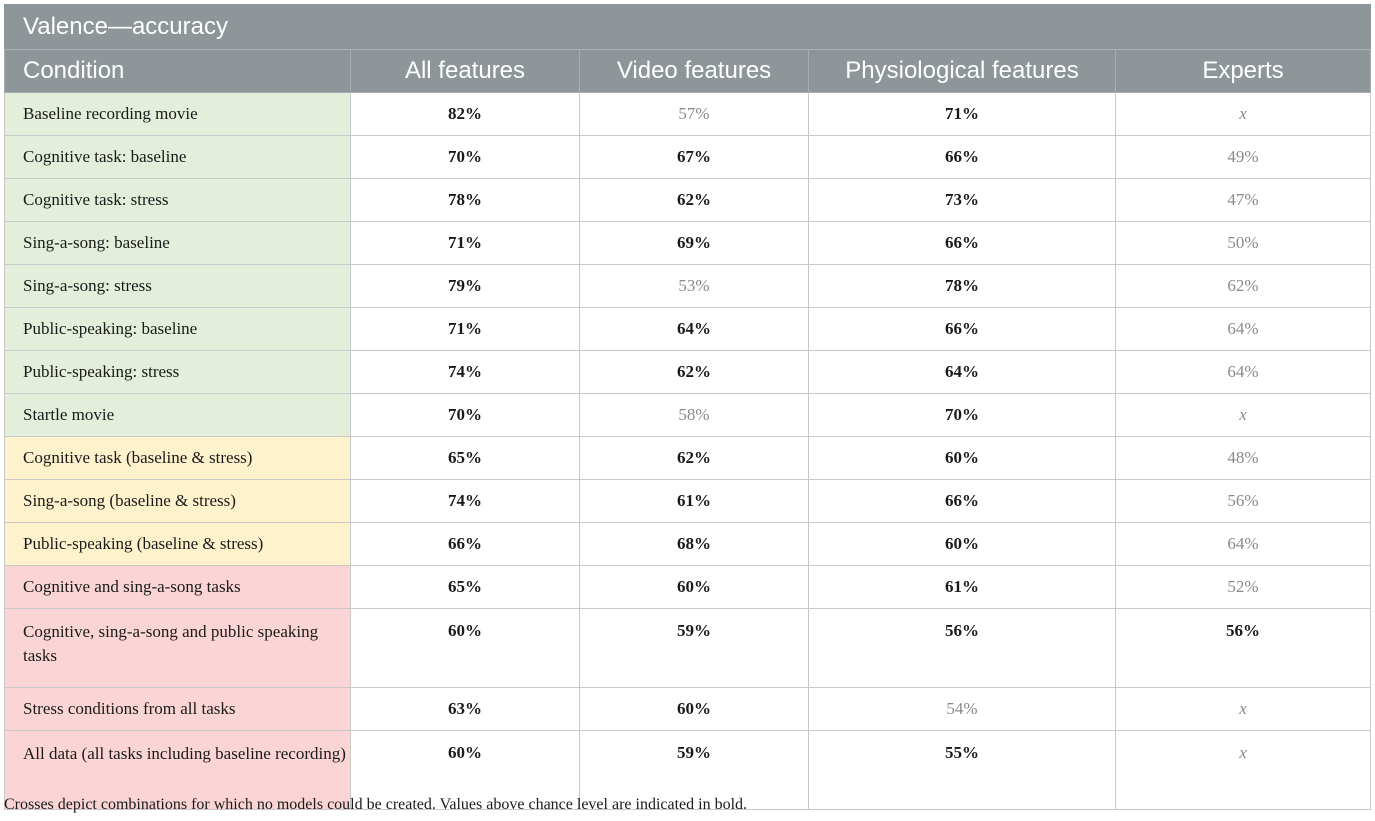 This screenshot has width=1375, height=821. Describe the element at coordinates (1243, 286) in the screenshot. I see `experts-cell: 62%` at that location.